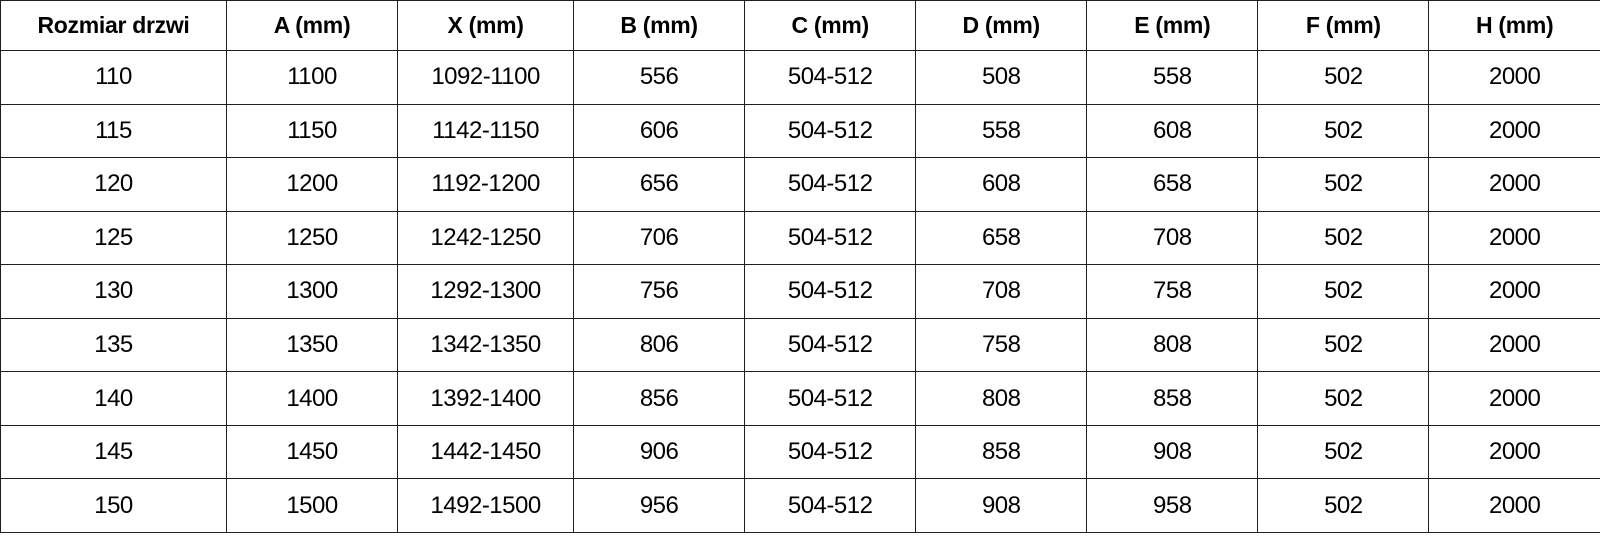 This screenshot has width=1600, height=539. What do you see at coordinates (1001, 25) in the screenshot?
I see `column-header: D (mm)` at bounding box center [1001, 25].